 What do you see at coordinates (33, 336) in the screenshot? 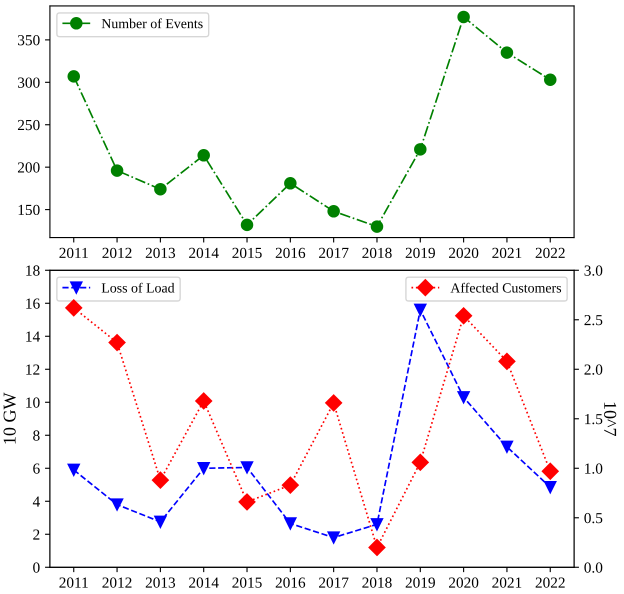
I see `y-tick-label: 14` at bounding box center [33, 336].